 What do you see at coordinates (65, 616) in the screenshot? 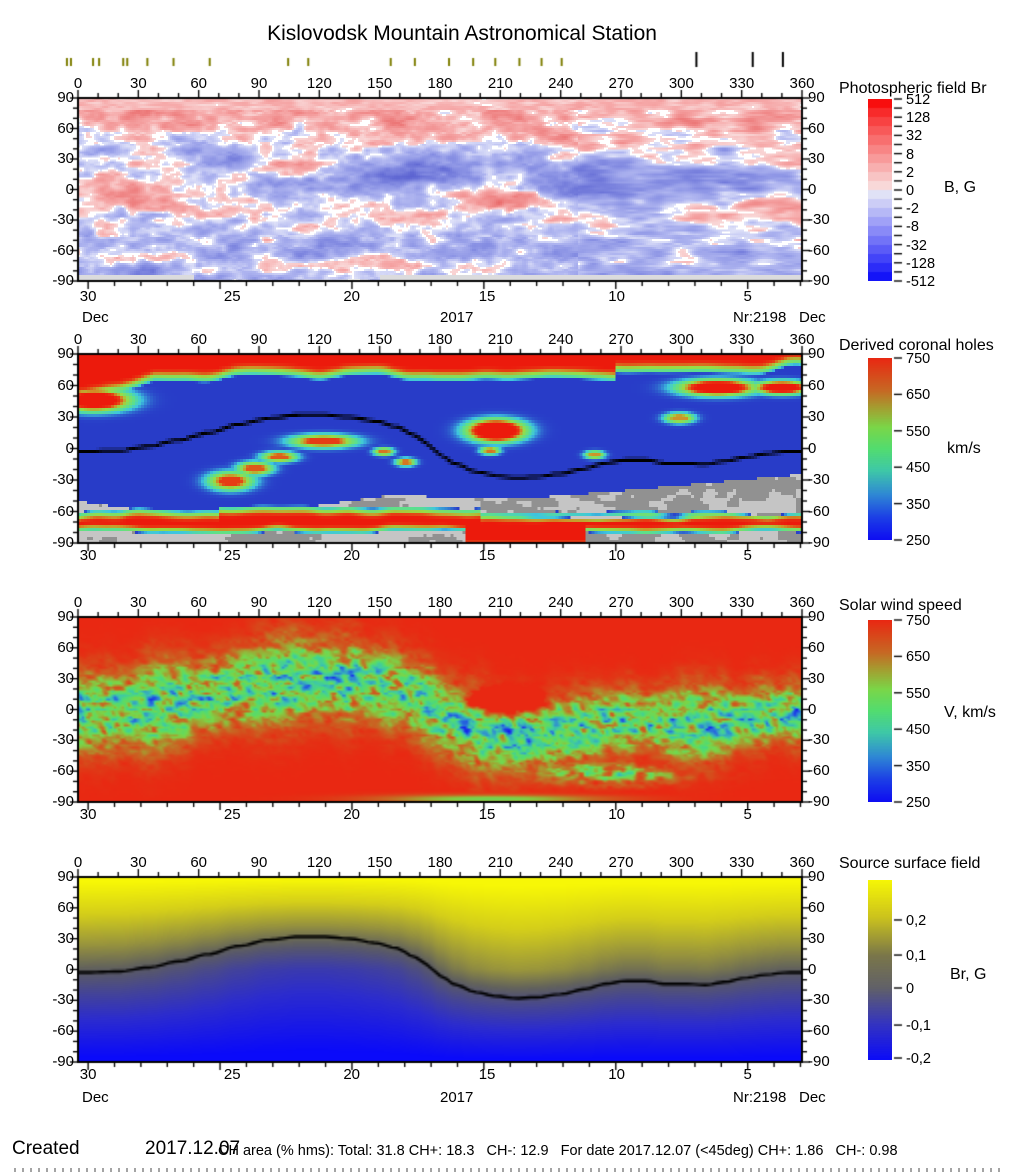
I see `lat-tick-label-left: 90` at bounding box center [65, 616].